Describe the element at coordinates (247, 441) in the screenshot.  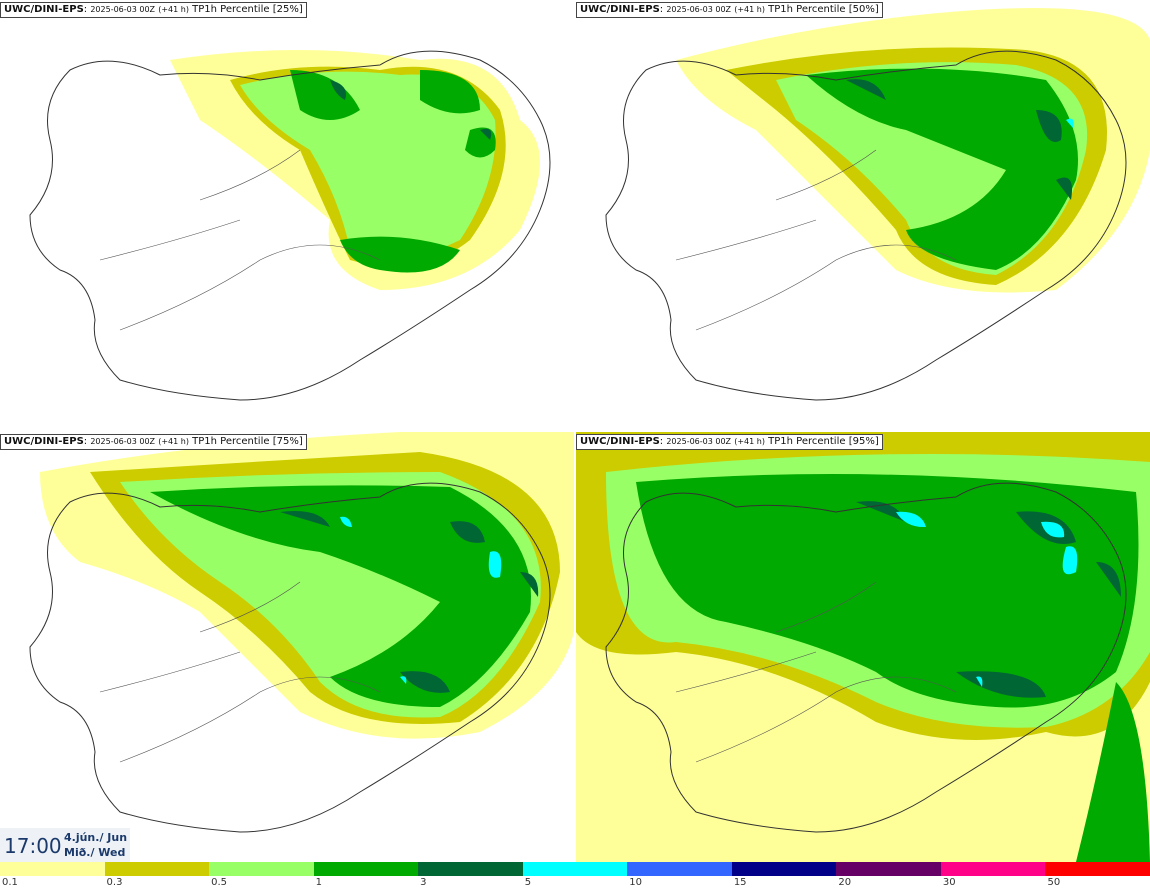
I see `field-title: TP1h Percentile [75%]` at that location.